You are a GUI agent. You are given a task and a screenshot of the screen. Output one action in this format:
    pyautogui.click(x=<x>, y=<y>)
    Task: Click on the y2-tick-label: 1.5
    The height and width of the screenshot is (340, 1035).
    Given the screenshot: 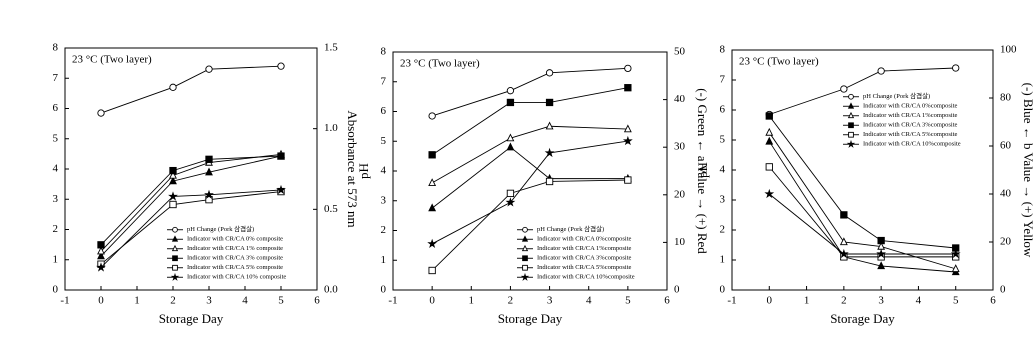 What is the action you would take?
    pyautogui.click(x=331, y=48)
    